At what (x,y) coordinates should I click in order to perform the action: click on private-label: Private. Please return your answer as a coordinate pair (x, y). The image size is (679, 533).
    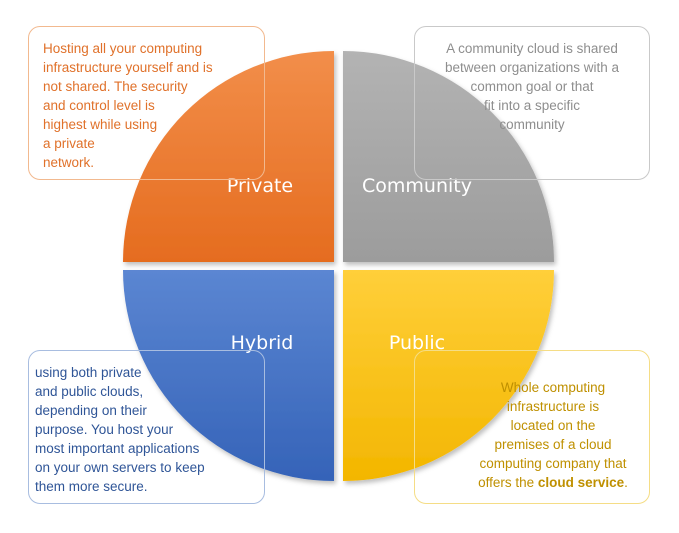
    Looking at the image, I should click on (260, 186).